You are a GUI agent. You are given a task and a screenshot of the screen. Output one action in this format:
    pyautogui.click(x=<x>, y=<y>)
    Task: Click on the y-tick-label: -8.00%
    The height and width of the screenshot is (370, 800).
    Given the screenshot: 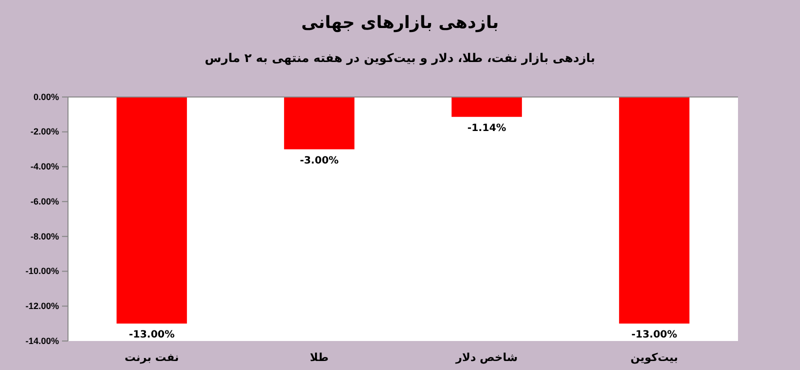 What is the action you would take?
    pyautogui.click(x=44, y=236)
    